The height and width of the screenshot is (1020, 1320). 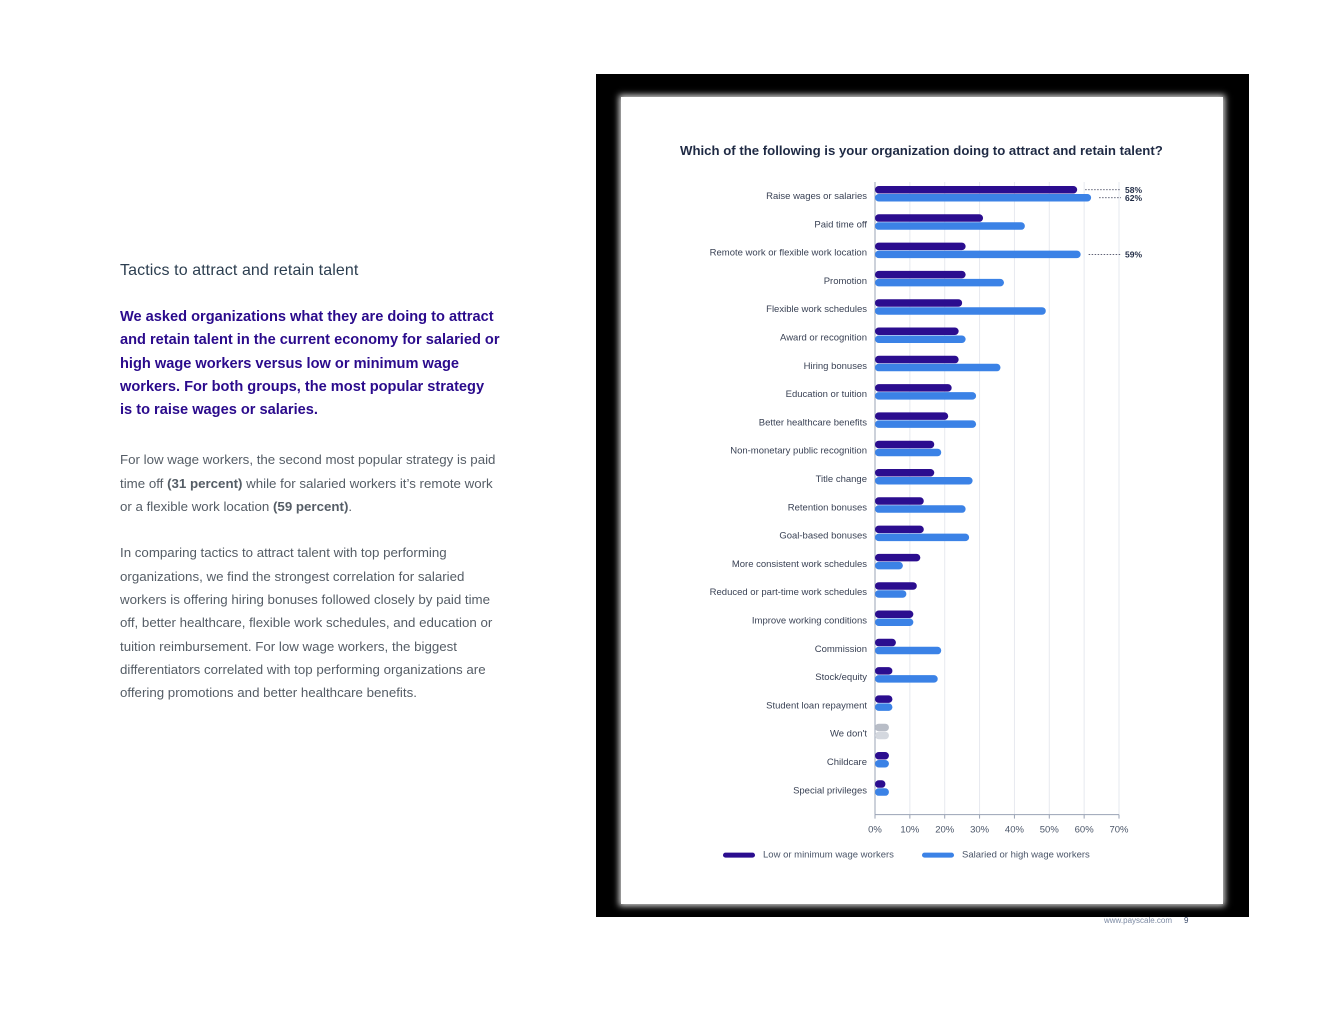 I want to click on x-tick-label: 40%, so click(x=1015, y=830).